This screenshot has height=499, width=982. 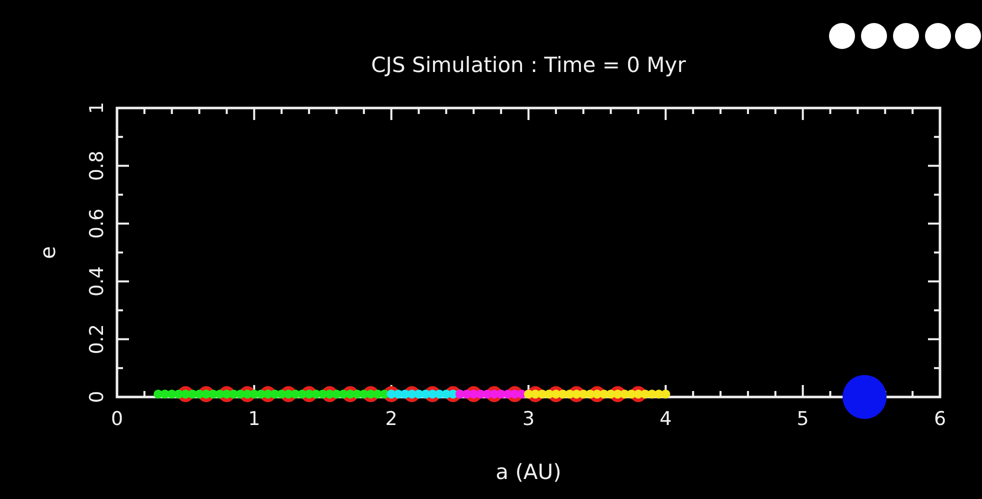 I want to click on y-tick-label: 0, so click(x=97, y=397).